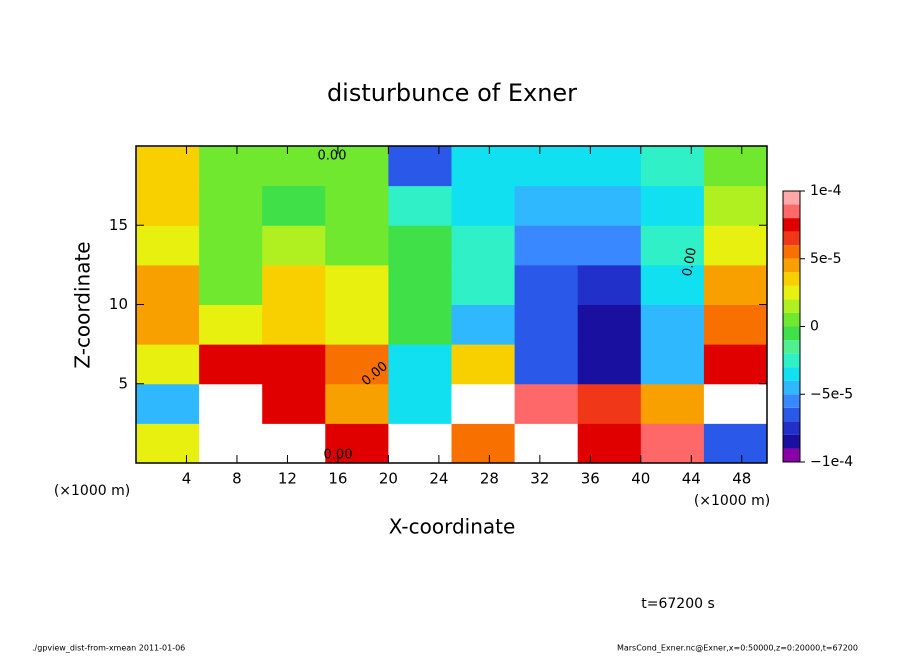 The width and height of the screenshot is (904, 658). Describe the element at coordinates (825, 259) in the screenshot. I see `colorbar-tick-label: 5e-5` at that location.